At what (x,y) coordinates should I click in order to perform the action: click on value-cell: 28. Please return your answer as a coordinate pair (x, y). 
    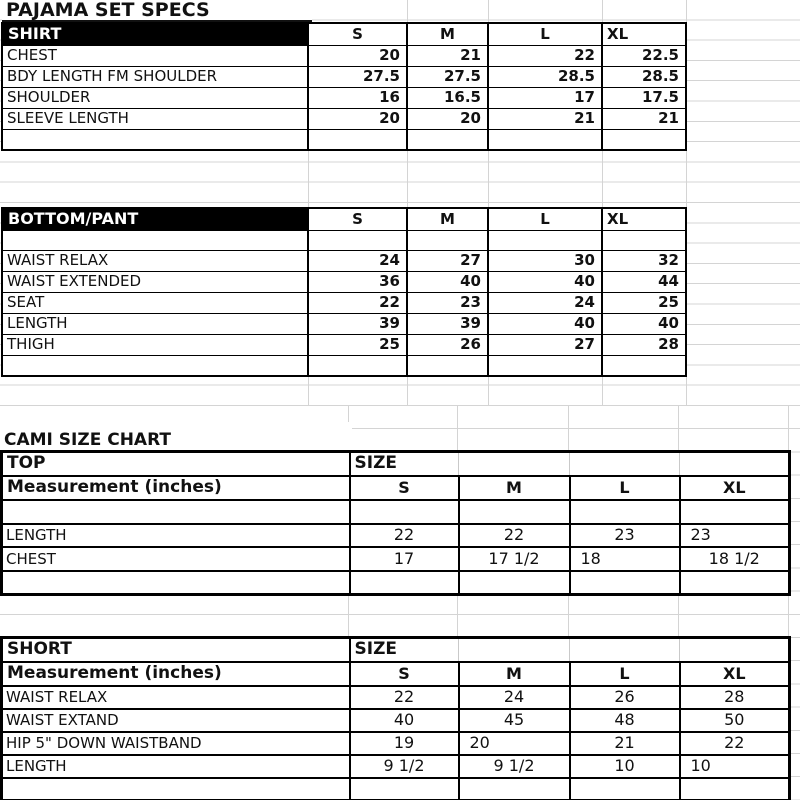
    Looking at the image, I should click on (644, 345).